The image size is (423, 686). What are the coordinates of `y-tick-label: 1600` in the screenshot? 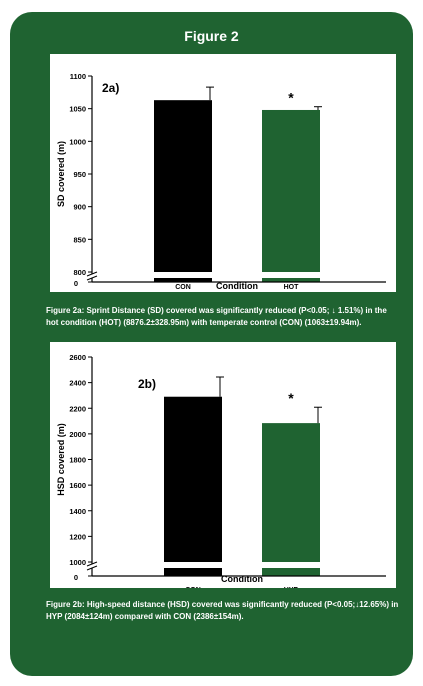 It's located at (77, 485).